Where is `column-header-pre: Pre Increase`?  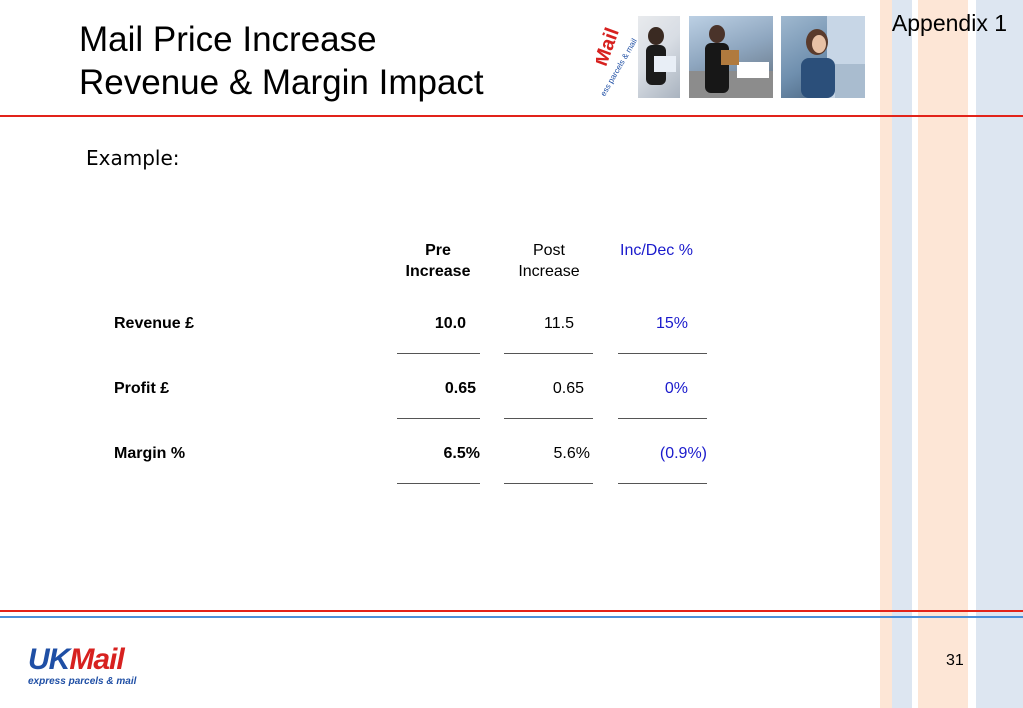 column-header-pre: Pre Increase is located at coordinates (438, 261).